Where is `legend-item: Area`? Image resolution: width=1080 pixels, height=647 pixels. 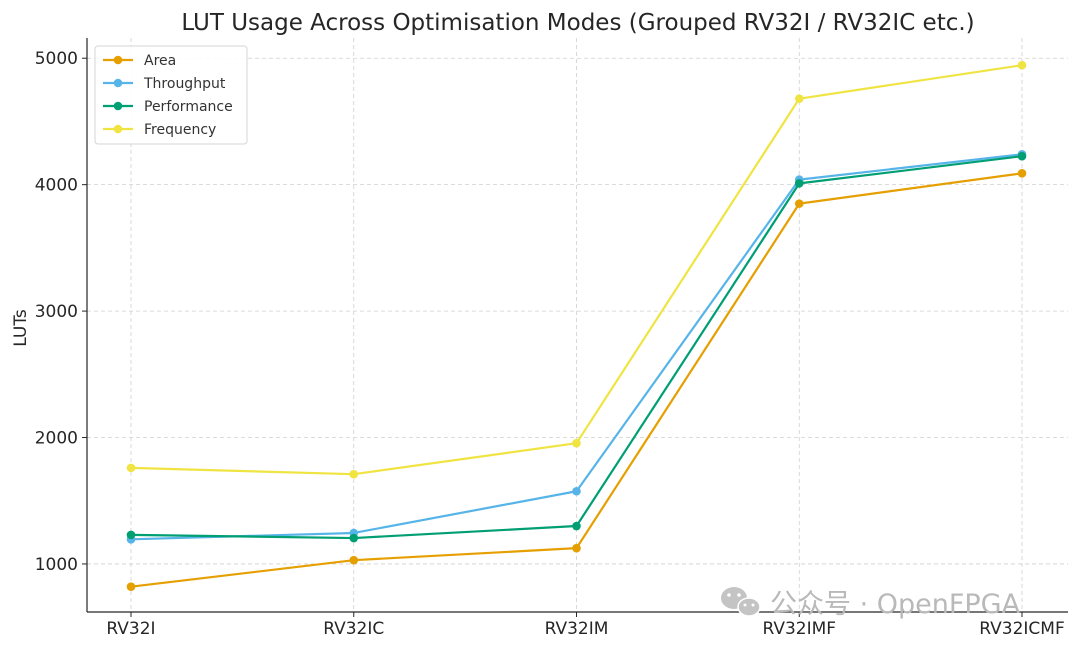
legend-item: Area is located at coordinates (139, 61).